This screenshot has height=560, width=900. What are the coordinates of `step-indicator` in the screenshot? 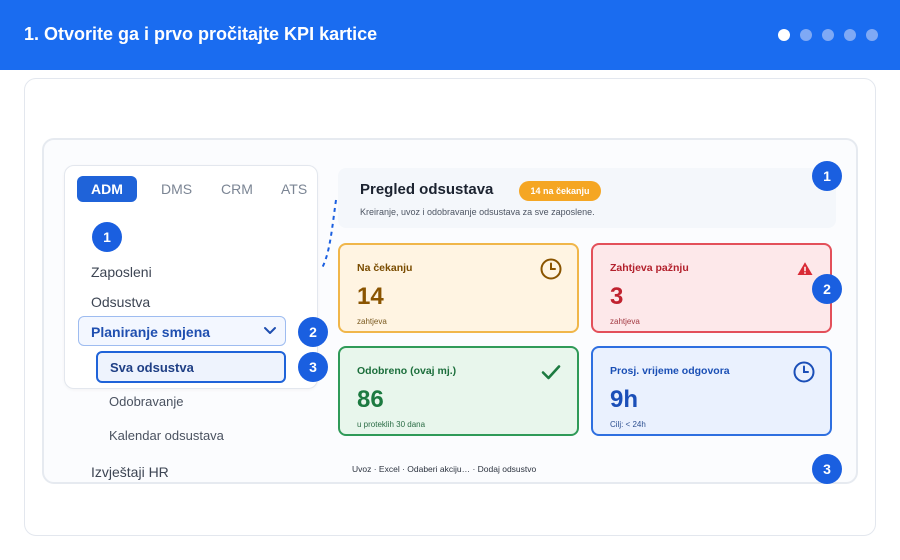 It's located at (828, 35).